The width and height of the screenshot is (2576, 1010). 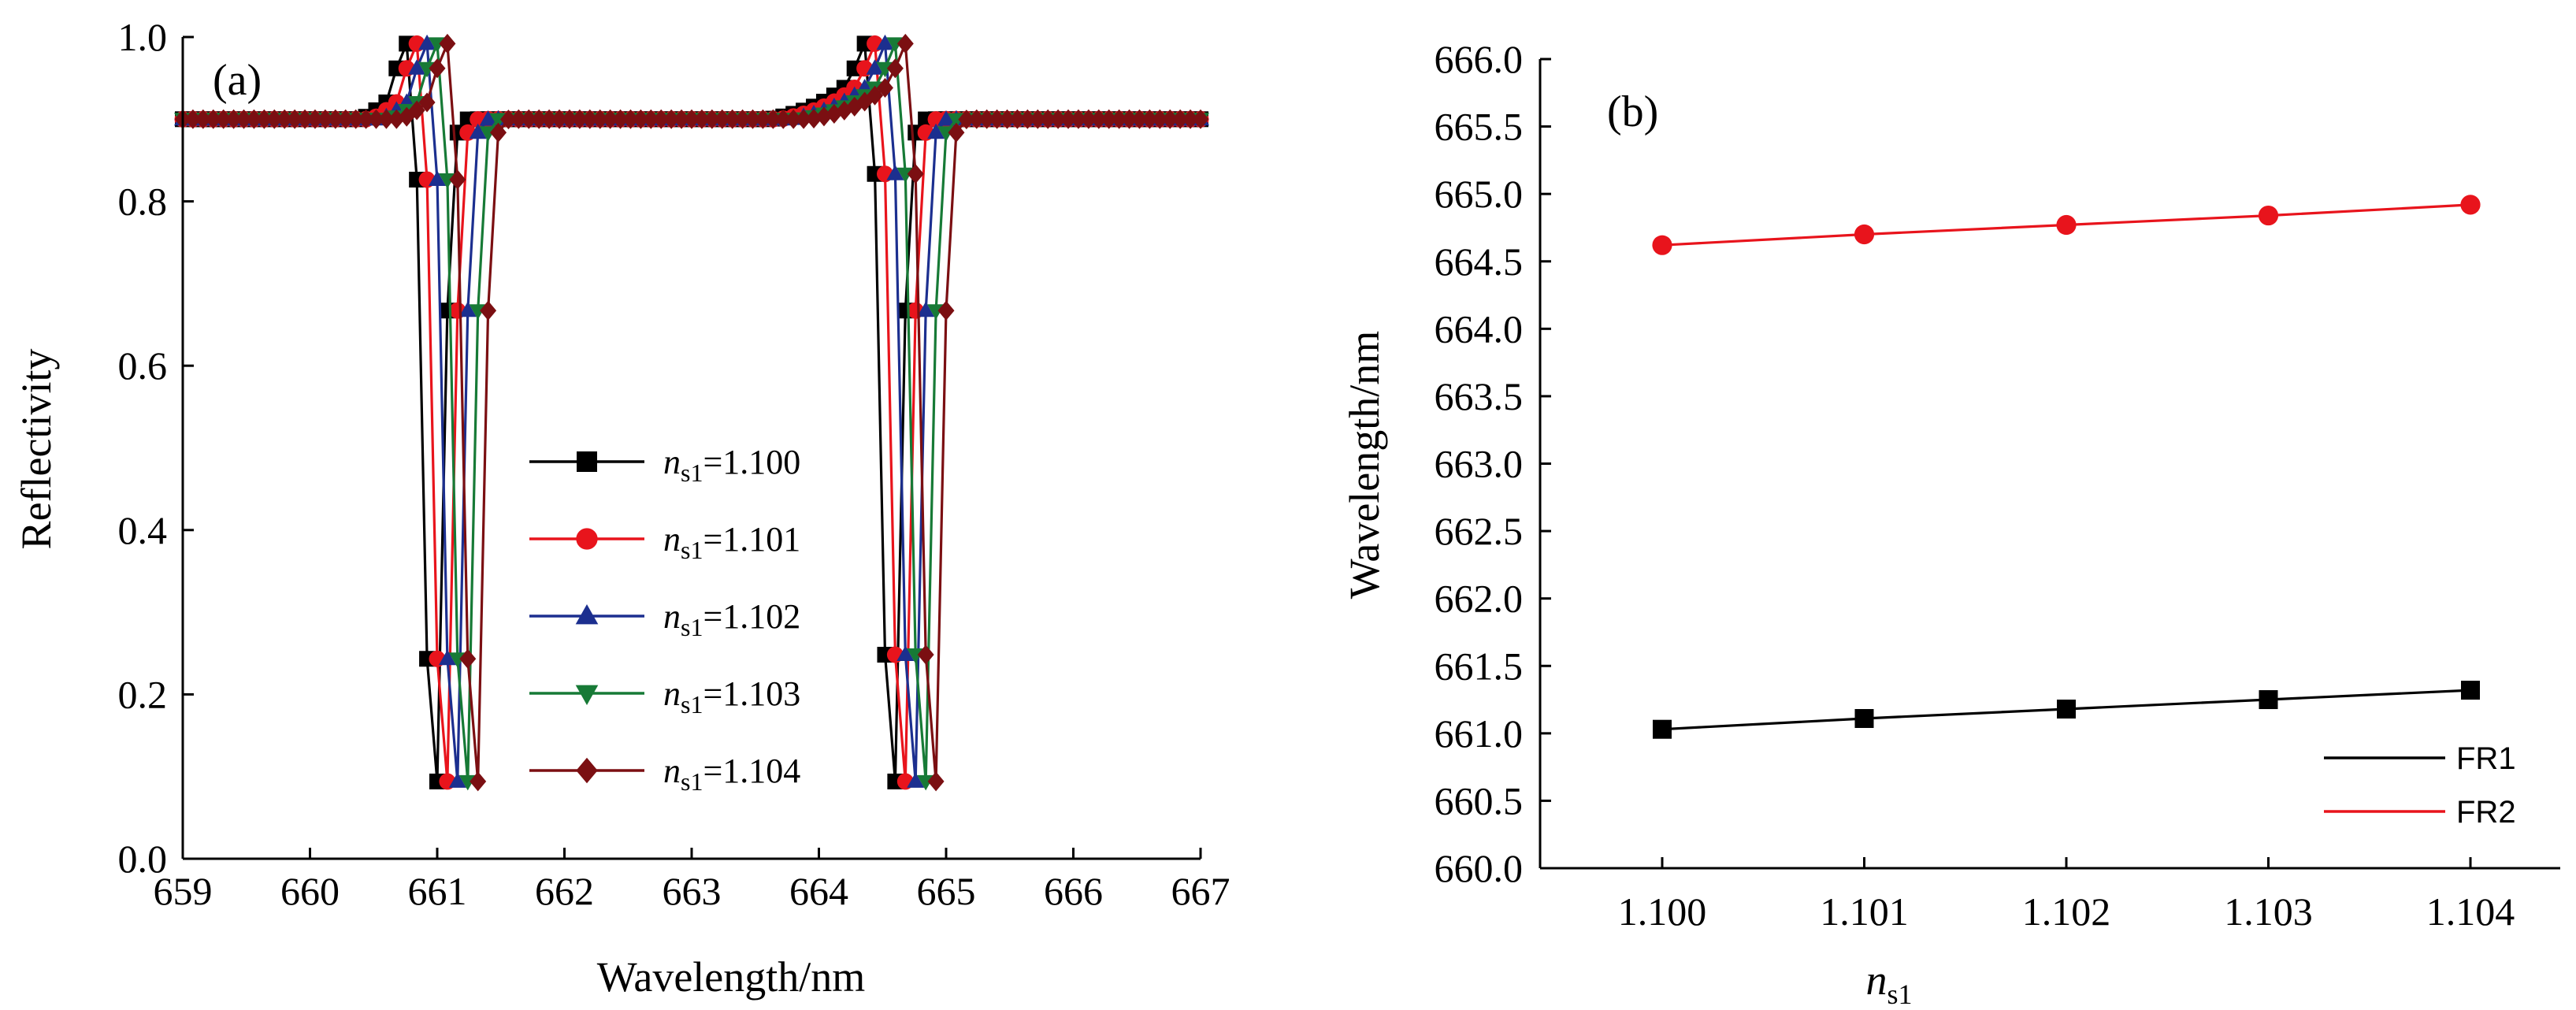 What do you see at coordinates (751, 616) in the screenshot?
I see `panel-a-legend-label-value: =1.102` at bounding box center [751, 616].